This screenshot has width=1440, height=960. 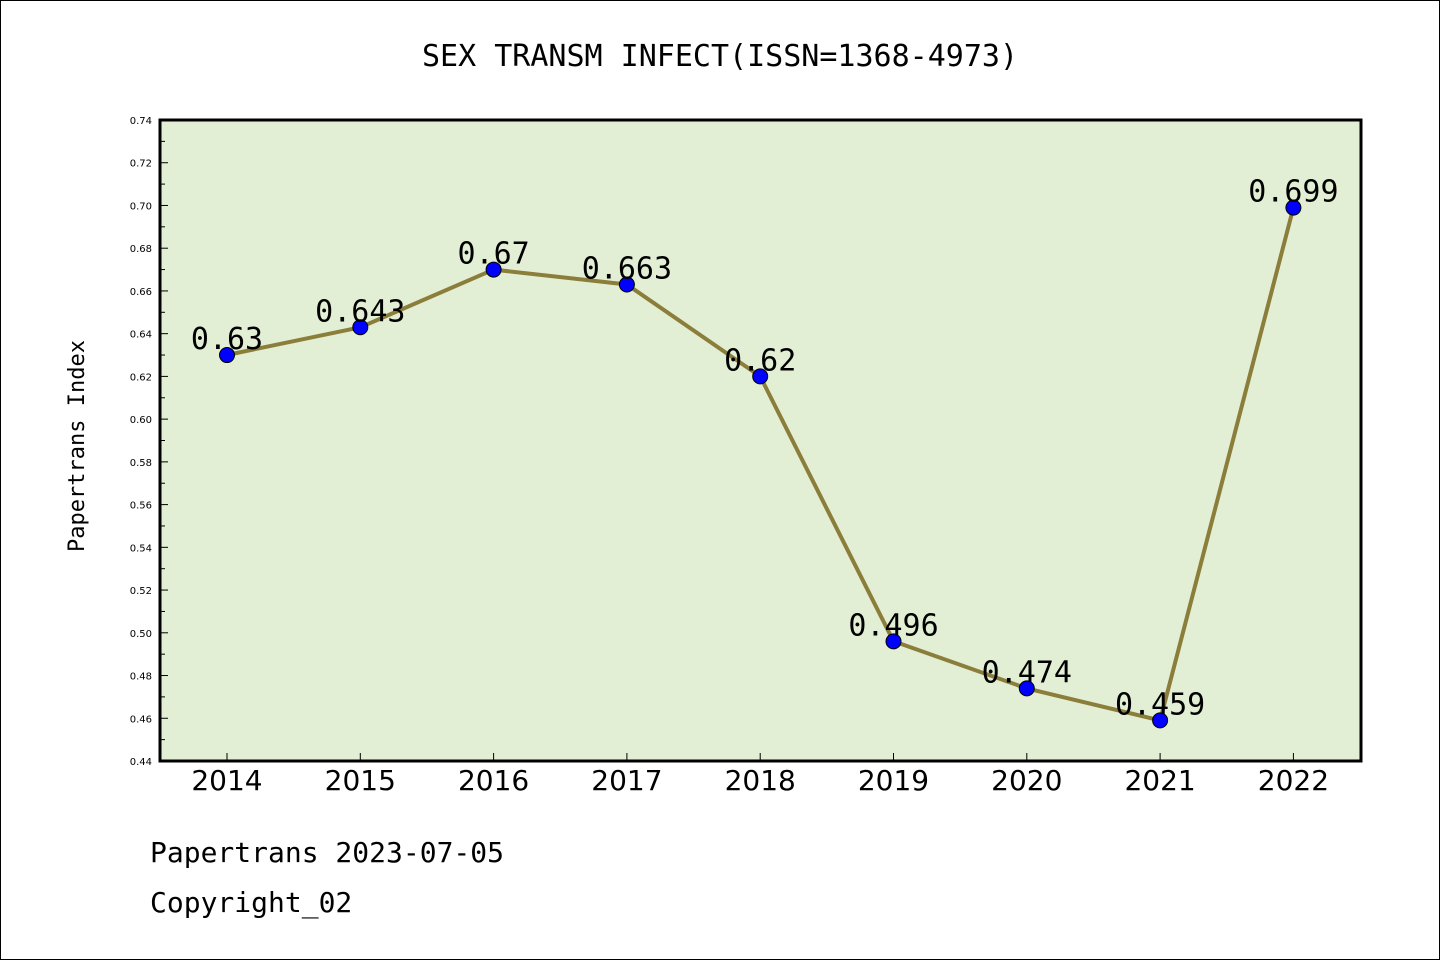 I want to click on data-label: 0.67, so click(x=493, y=254).